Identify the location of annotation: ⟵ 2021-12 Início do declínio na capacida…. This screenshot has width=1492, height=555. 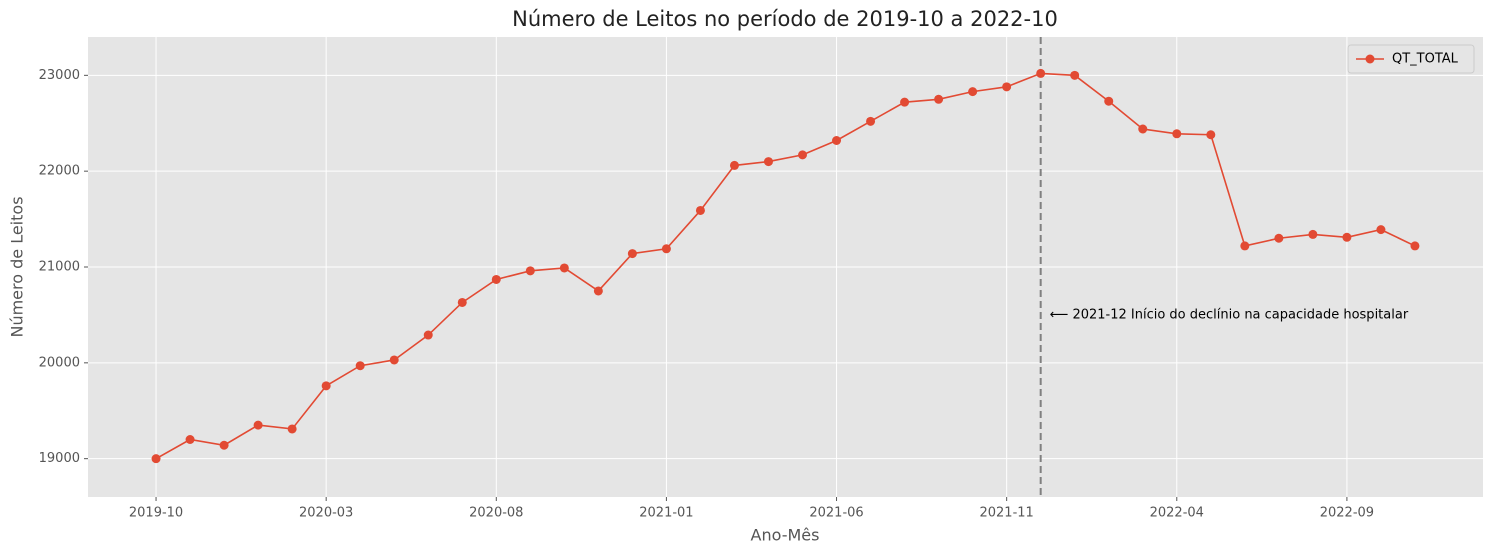
(1229, 314).